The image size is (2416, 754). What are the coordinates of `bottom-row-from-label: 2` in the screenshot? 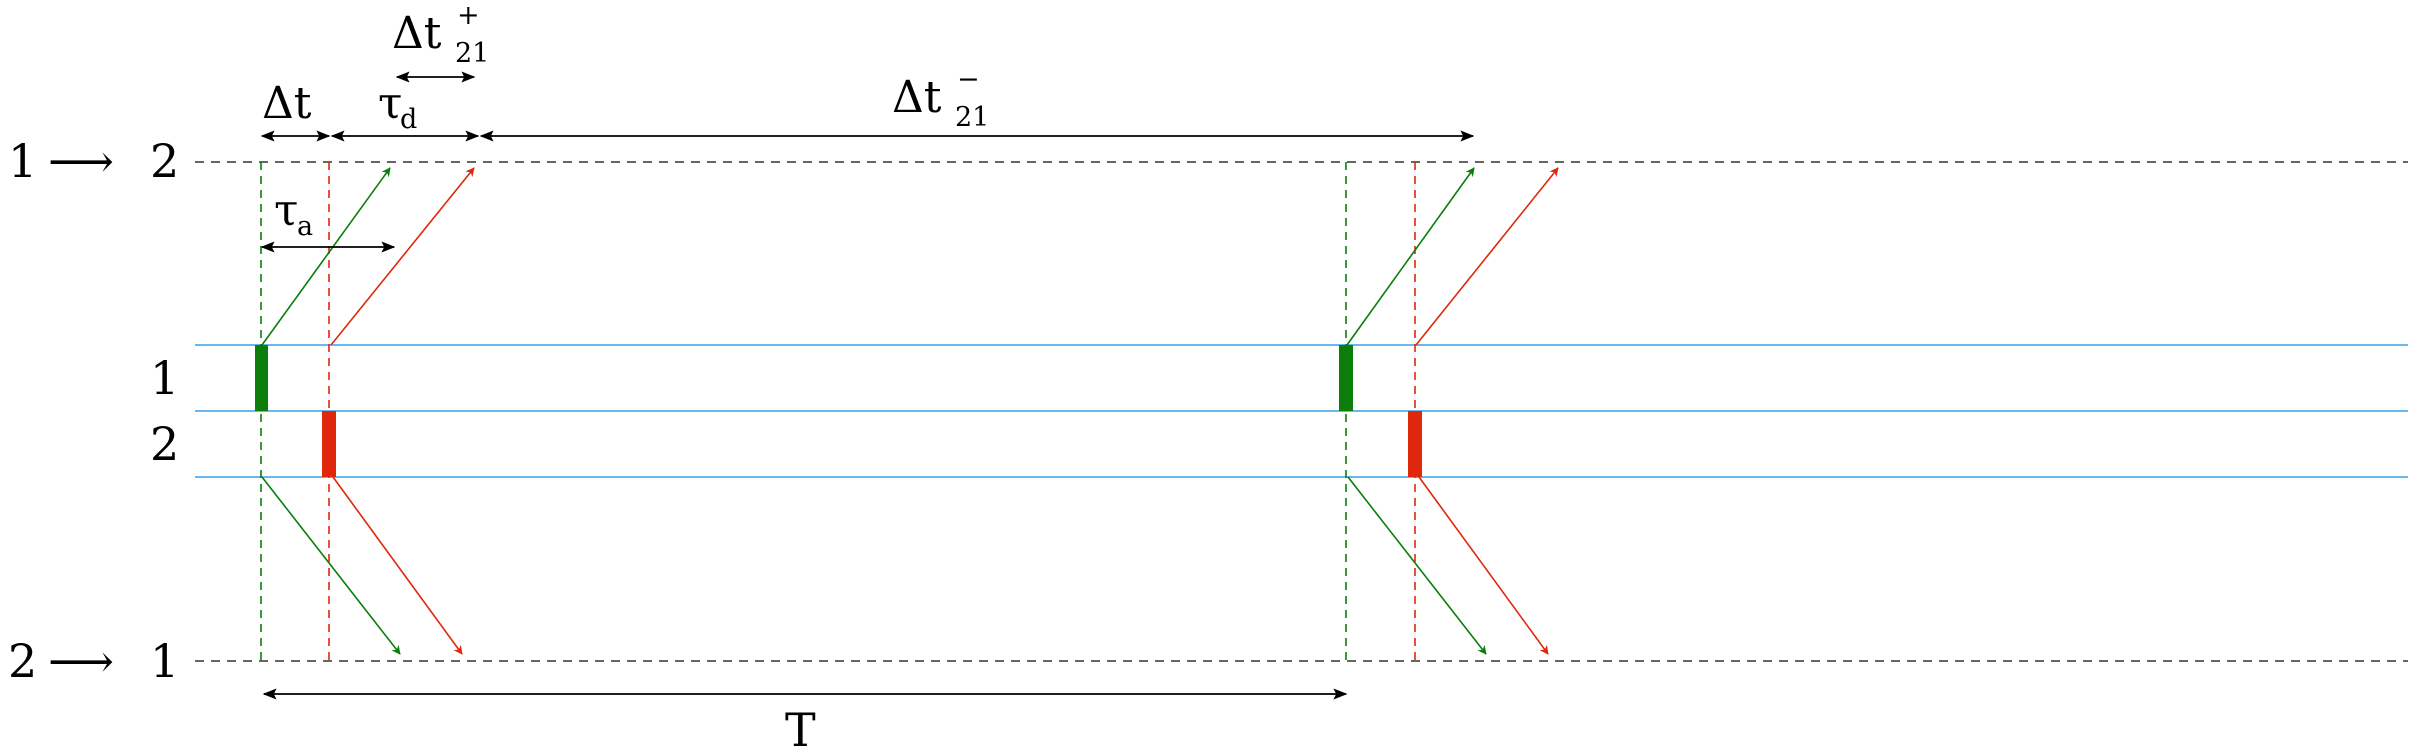 It's located at (22, 661).